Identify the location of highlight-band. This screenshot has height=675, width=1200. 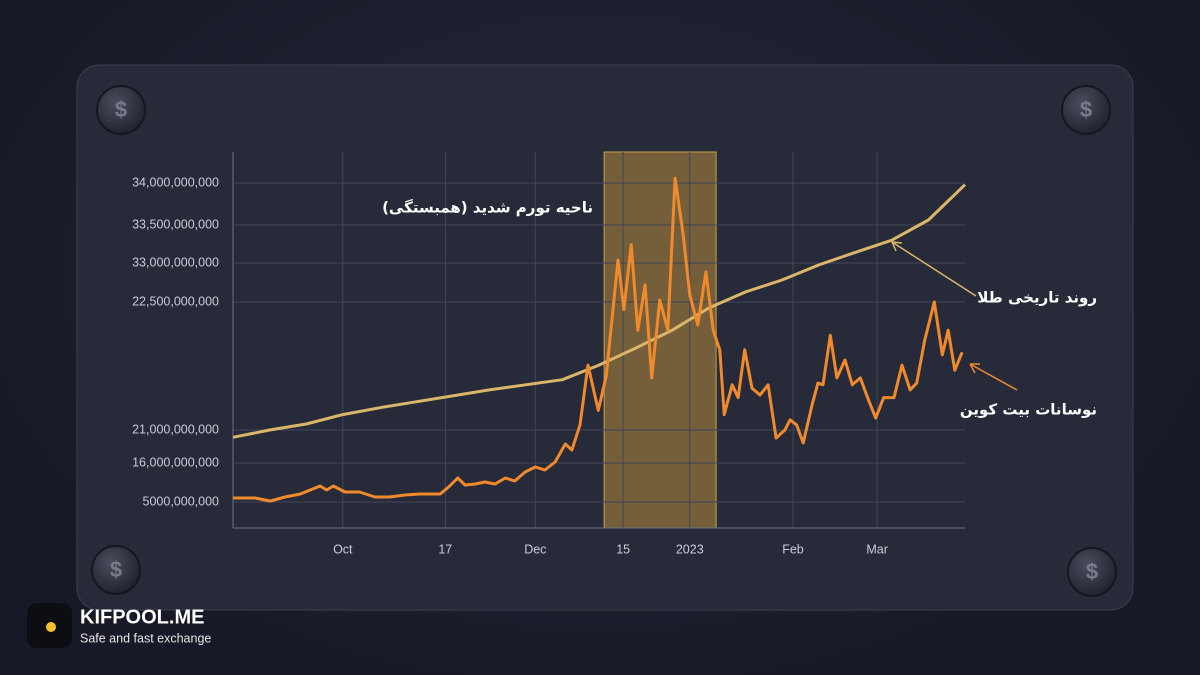
(660, 340).